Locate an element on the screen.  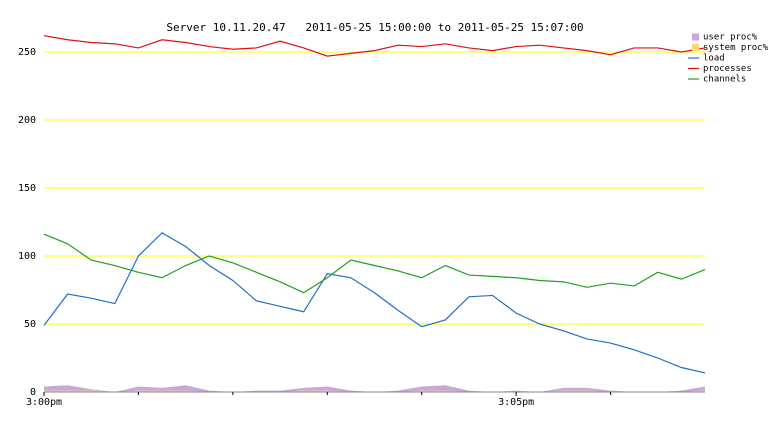
legend-label: system proc% is located at coordinates (736, 48).